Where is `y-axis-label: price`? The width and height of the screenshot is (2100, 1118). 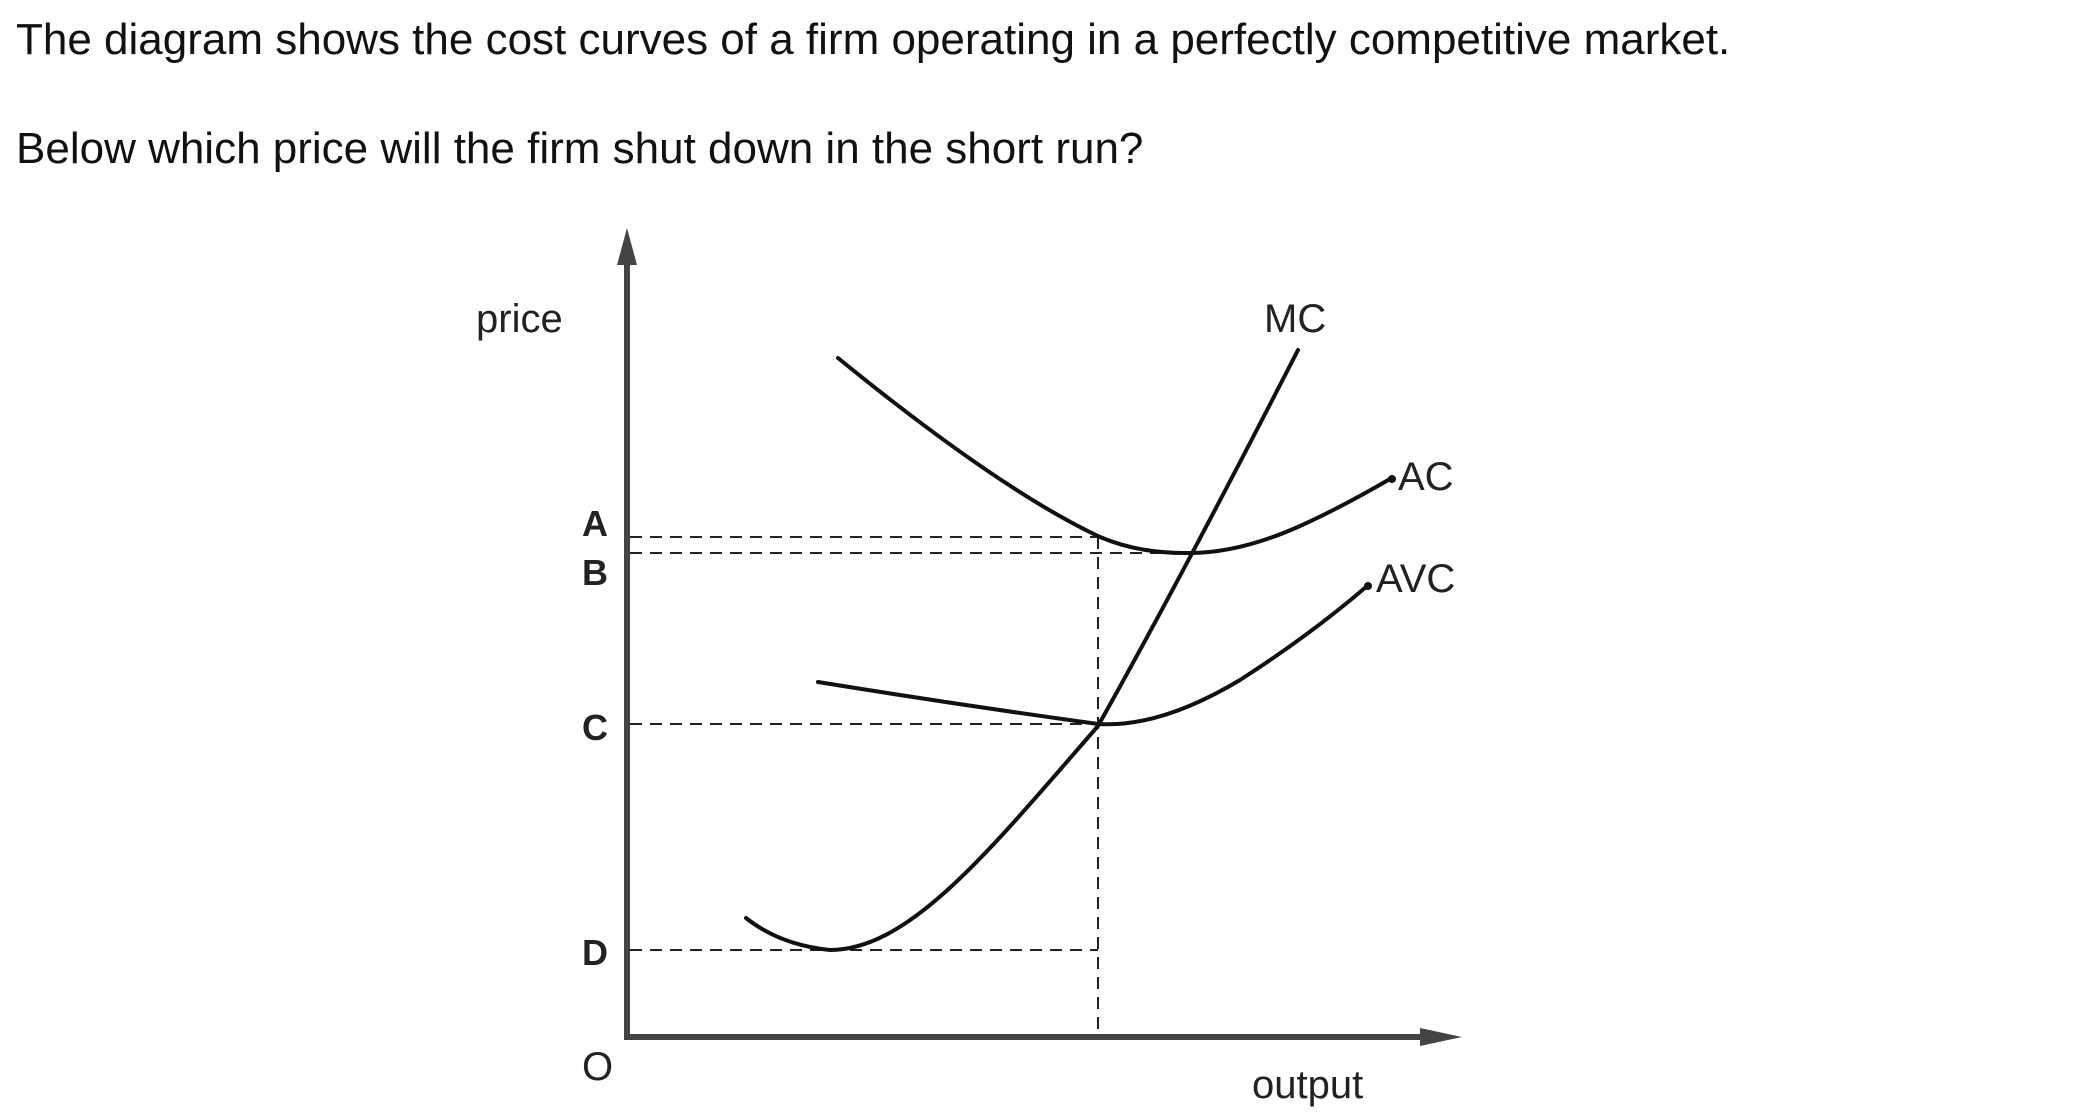 y-axis-label: price is located at coordinates (519, 319).